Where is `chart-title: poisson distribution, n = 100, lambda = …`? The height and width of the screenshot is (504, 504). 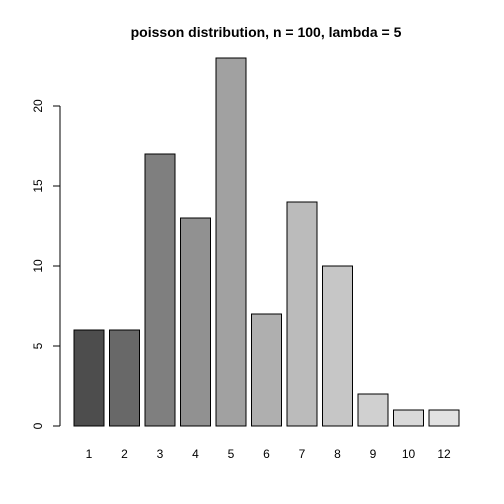
chart-title: poisson distribution, n = 100, lambda = … is located at coordinates (266, 32).